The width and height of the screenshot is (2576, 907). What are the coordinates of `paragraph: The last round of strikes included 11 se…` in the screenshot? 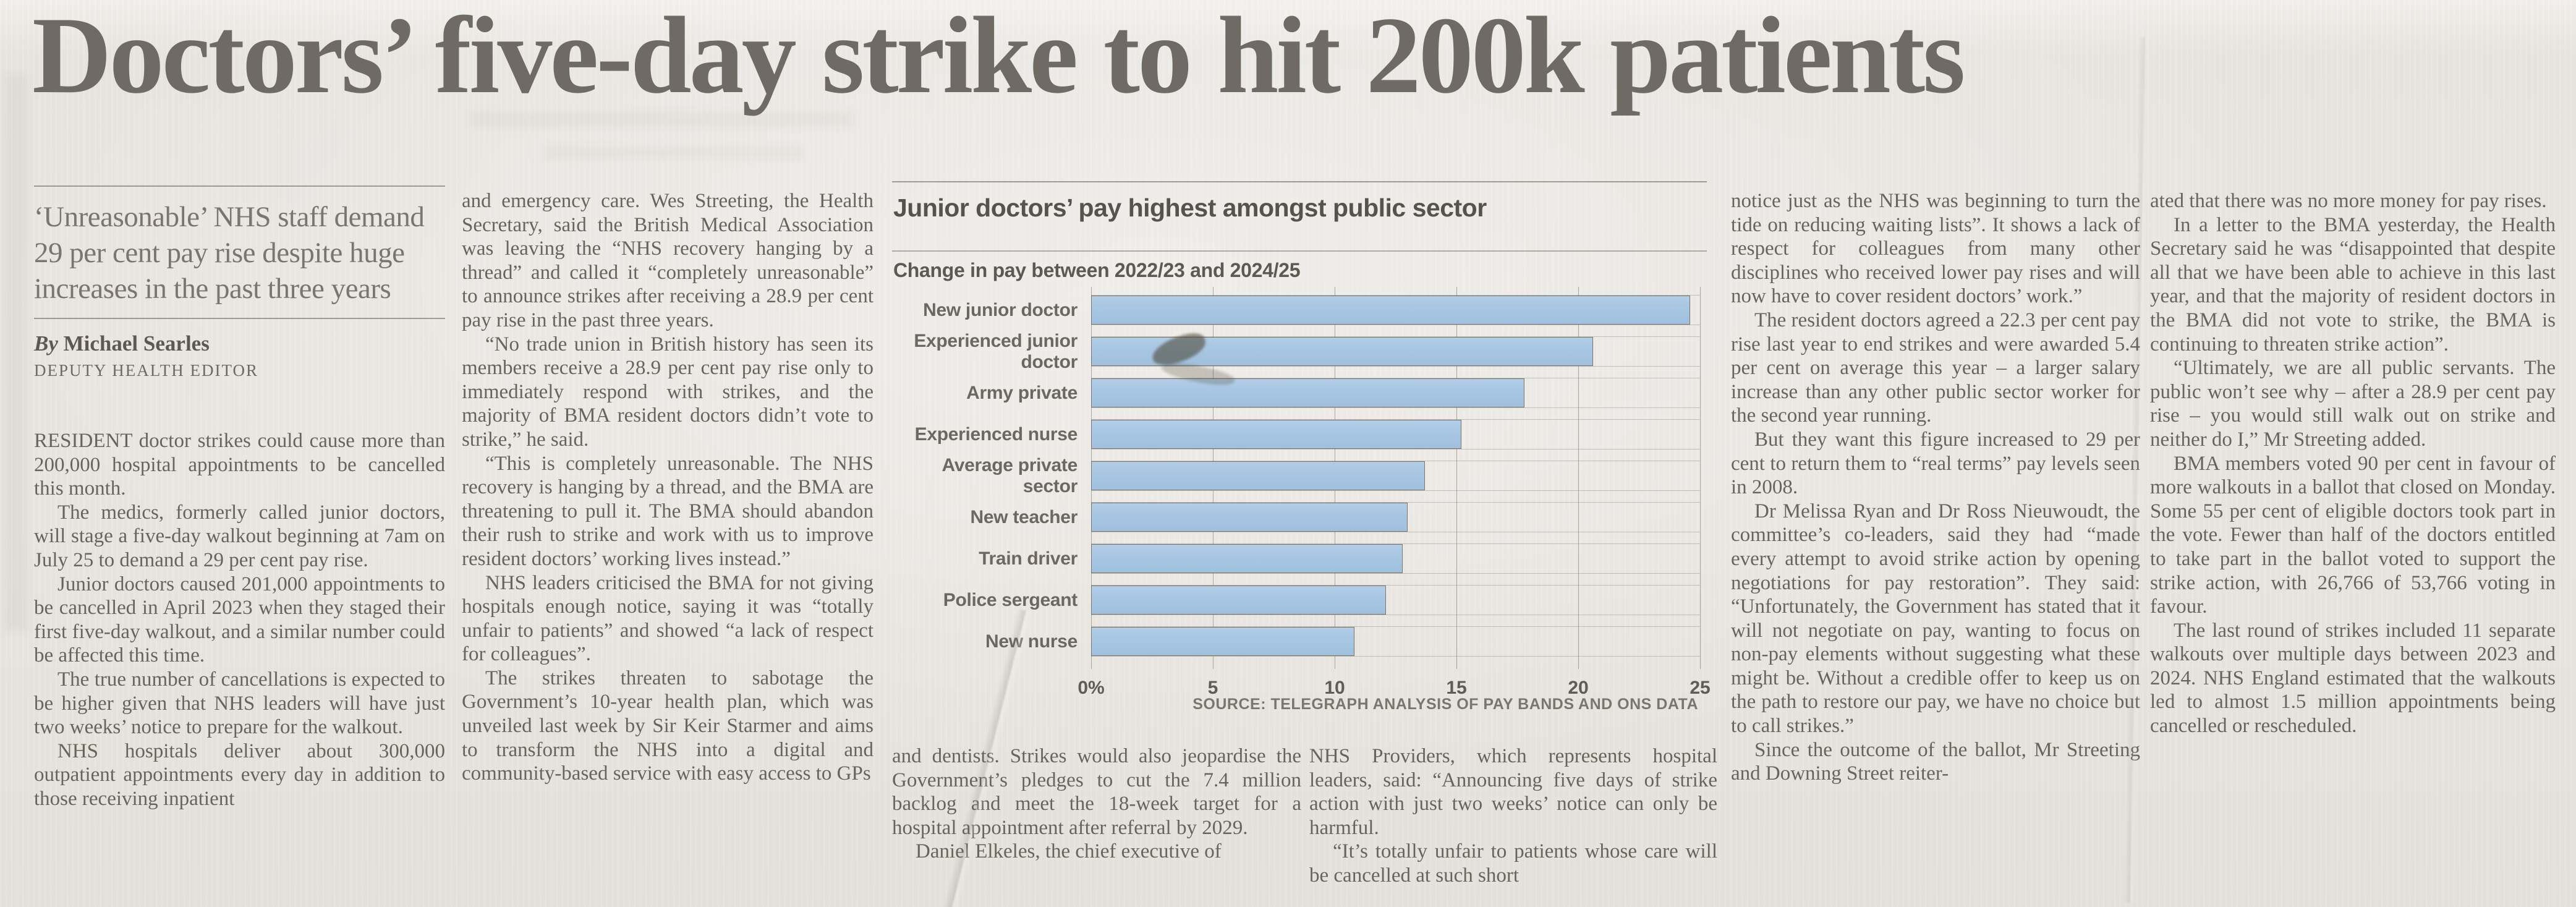 It's located at (2353, 678).